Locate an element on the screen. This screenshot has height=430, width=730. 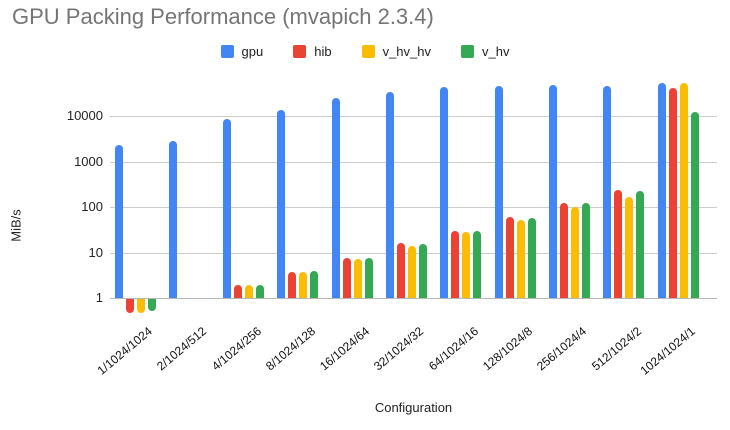
x-tick-label: 16/1024/64 is located at coordinates (345, 349).